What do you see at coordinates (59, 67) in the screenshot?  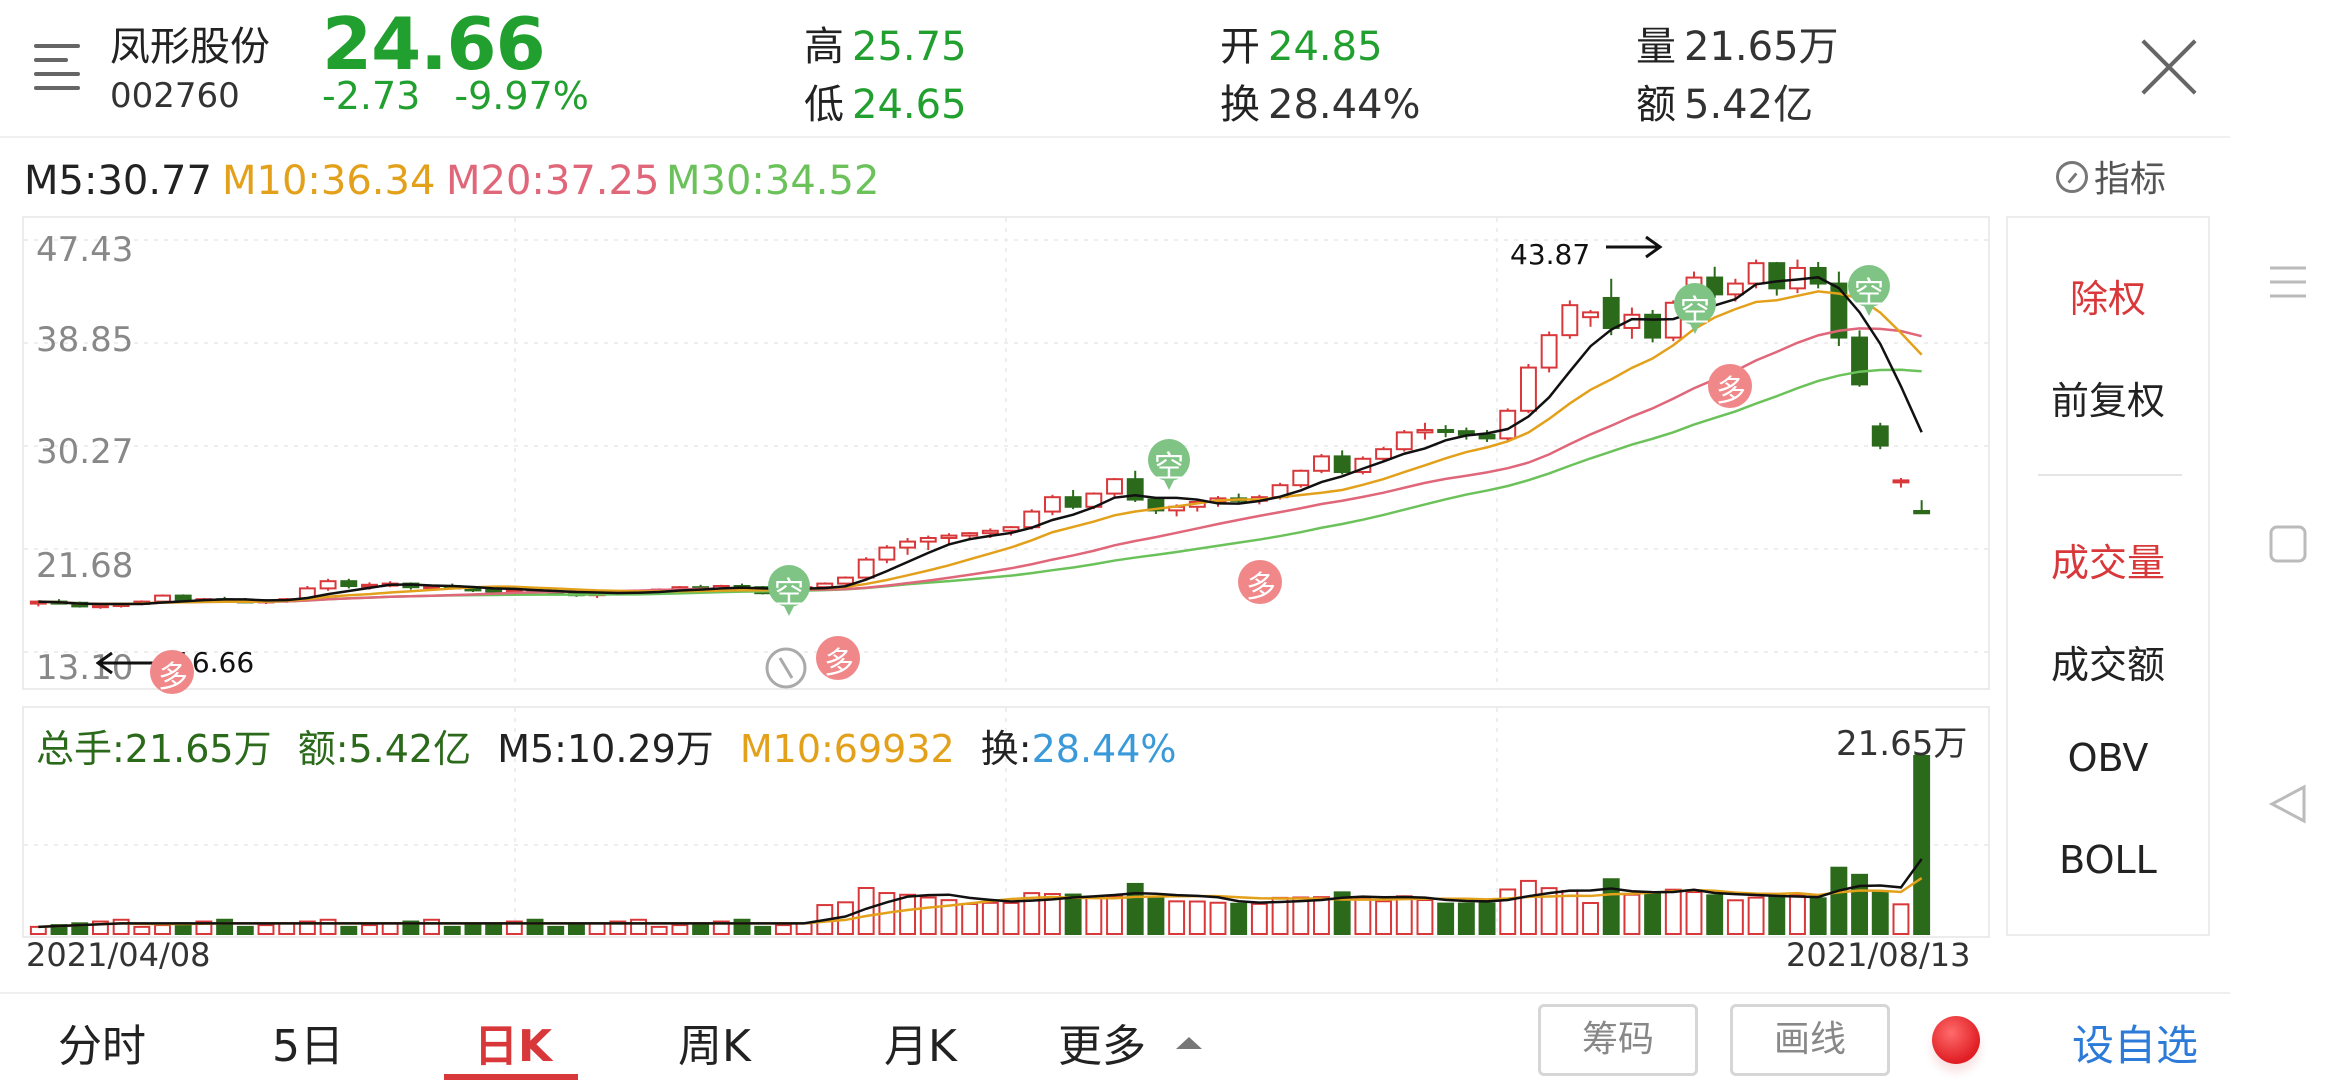 I see `menu-icon` at bounding box center [59, 67].